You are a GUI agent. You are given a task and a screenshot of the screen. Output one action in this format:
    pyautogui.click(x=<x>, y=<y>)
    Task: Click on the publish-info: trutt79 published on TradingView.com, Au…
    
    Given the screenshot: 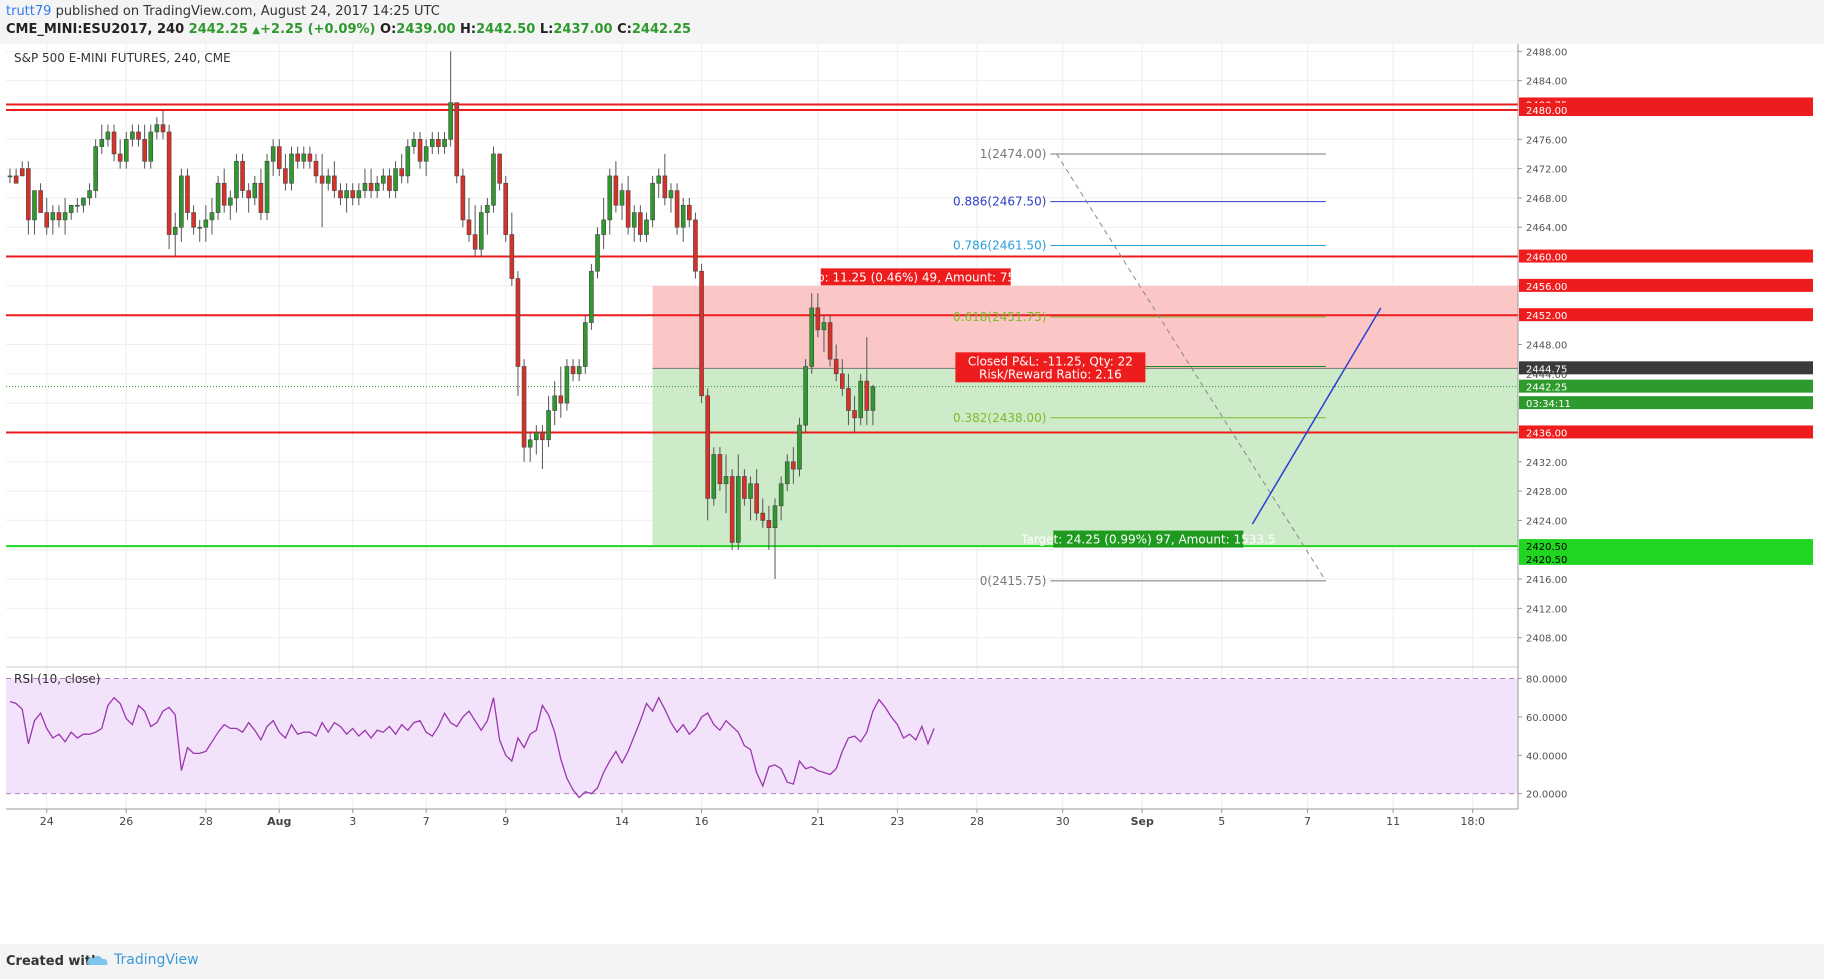 What is the action you would take?
    pyautogui.click(x=223, y=11)
    